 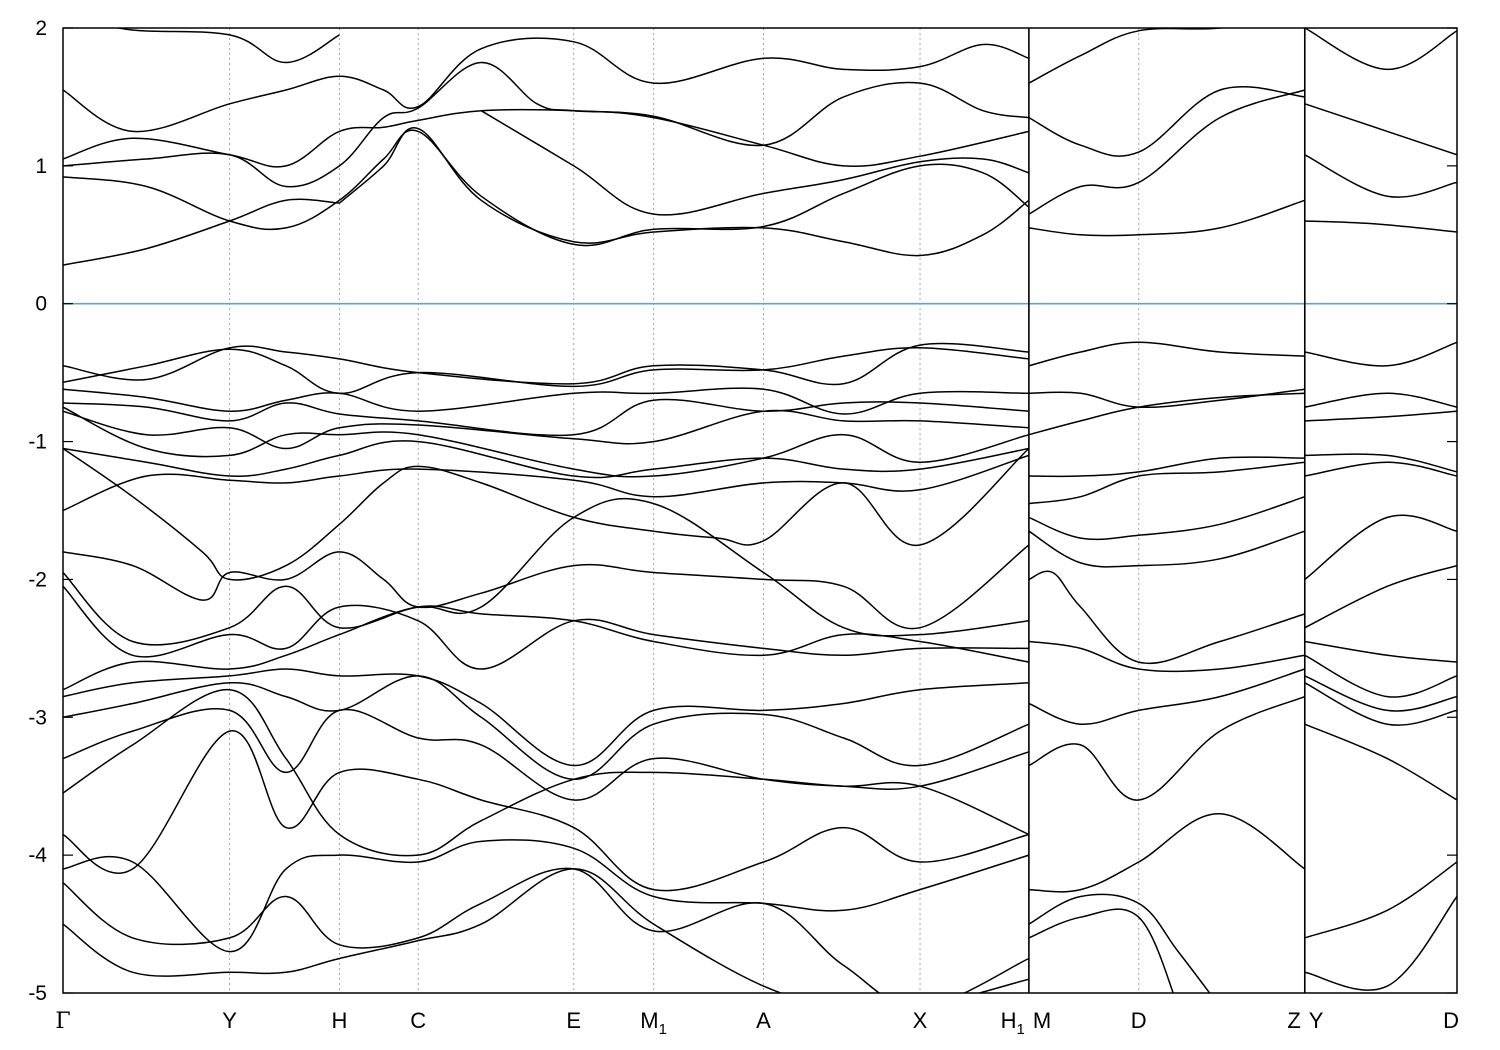 What do you see at coordinates (1042, 1020) in the screenshot?
I see `kpoint-label-h1-m-right: M` at bounding box center [1042, 1020].